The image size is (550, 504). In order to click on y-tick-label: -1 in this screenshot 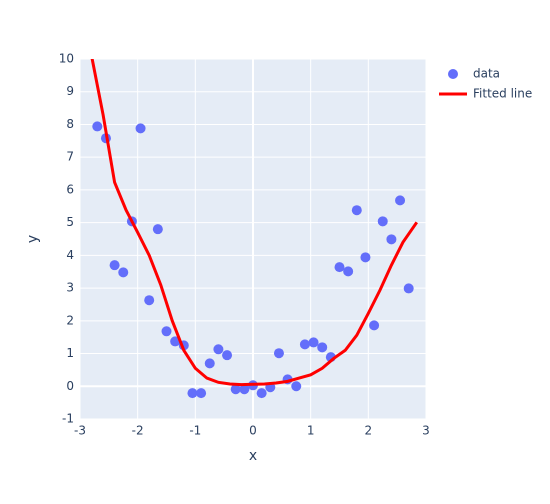, I will do `click(68, 419)`.